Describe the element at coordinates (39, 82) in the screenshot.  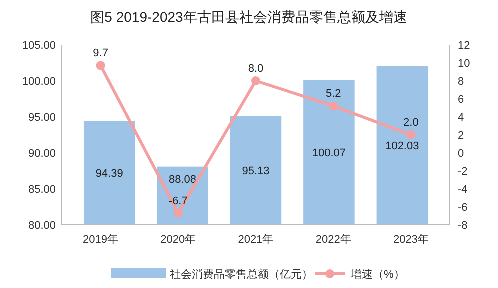
I see `y-tick-label: 100.00` at that location.